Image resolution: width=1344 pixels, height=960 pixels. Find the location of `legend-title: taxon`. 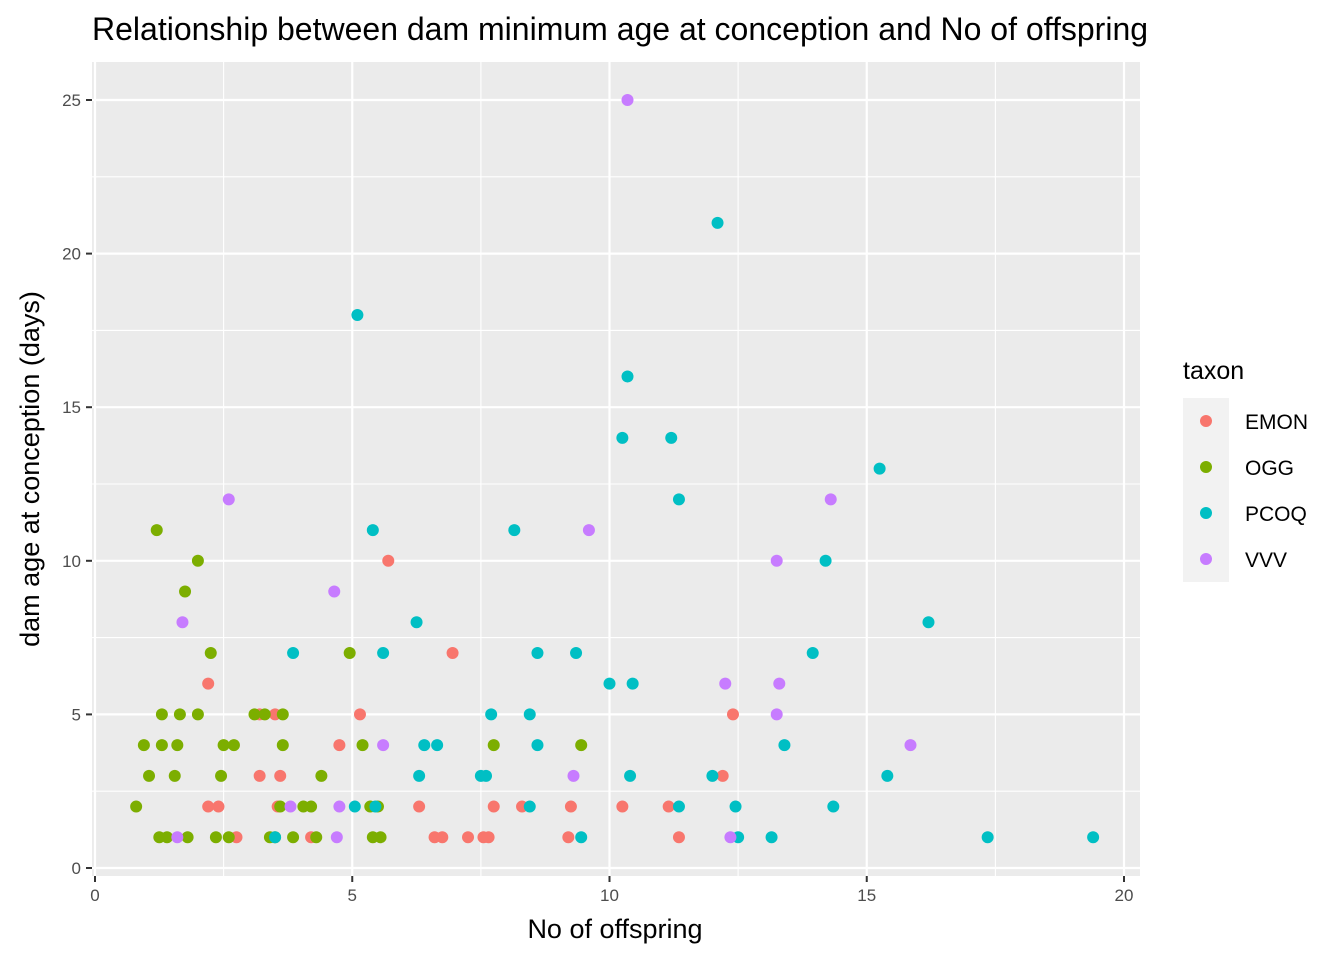

legend-title: taxon is located at coordinates (1213, 371).